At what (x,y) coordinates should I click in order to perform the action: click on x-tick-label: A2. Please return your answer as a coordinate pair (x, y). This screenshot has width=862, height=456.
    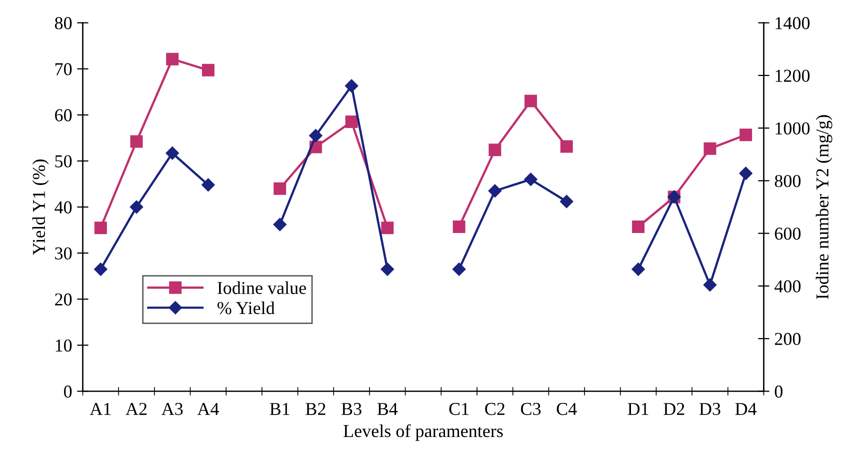
    Looking at the image, I should click on (136, 408).